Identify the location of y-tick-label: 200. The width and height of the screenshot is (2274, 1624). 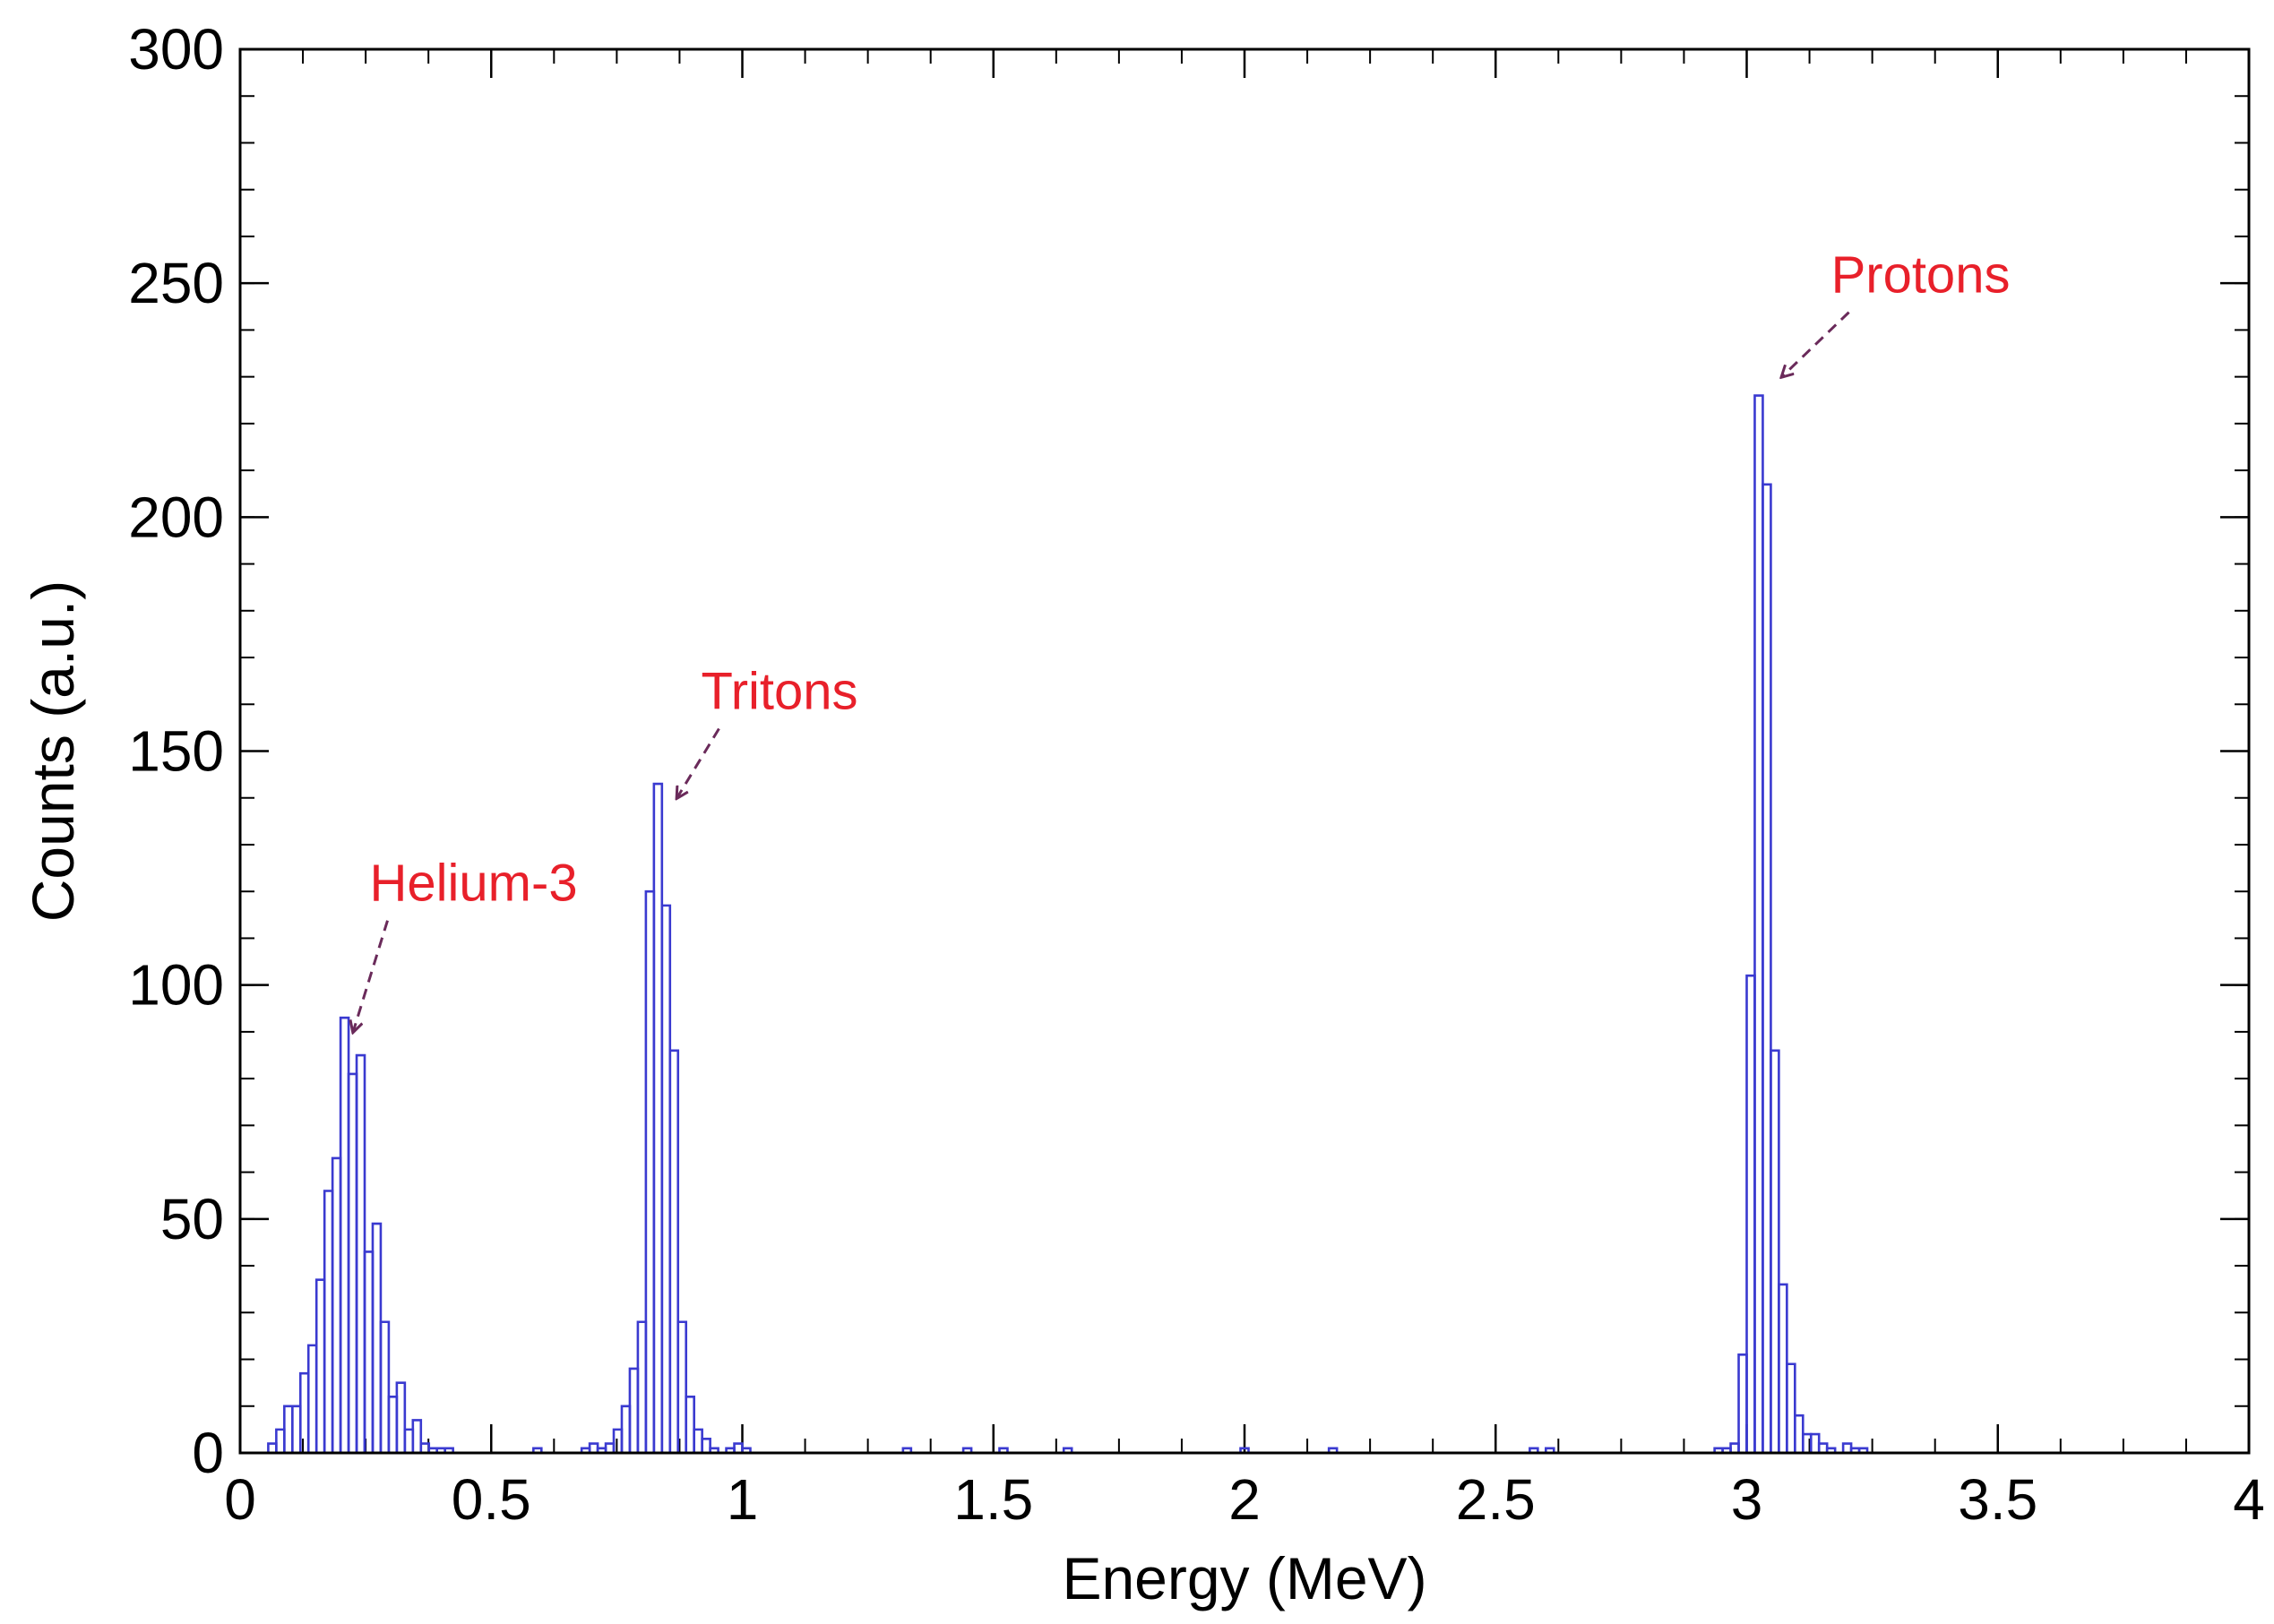
(176, 517).